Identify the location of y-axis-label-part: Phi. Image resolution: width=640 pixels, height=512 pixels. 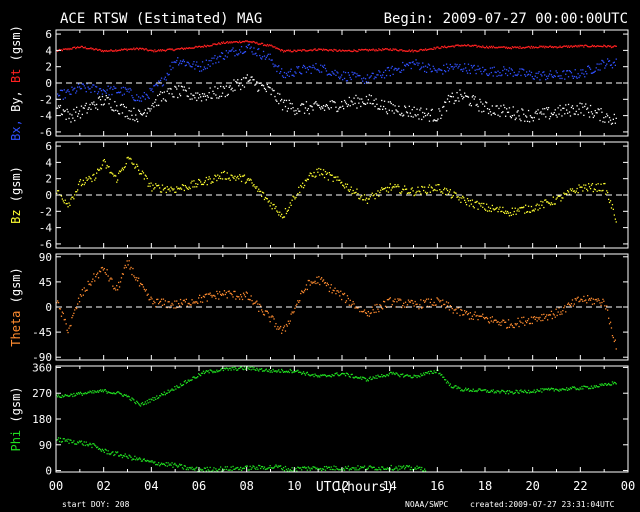
(16, 441).